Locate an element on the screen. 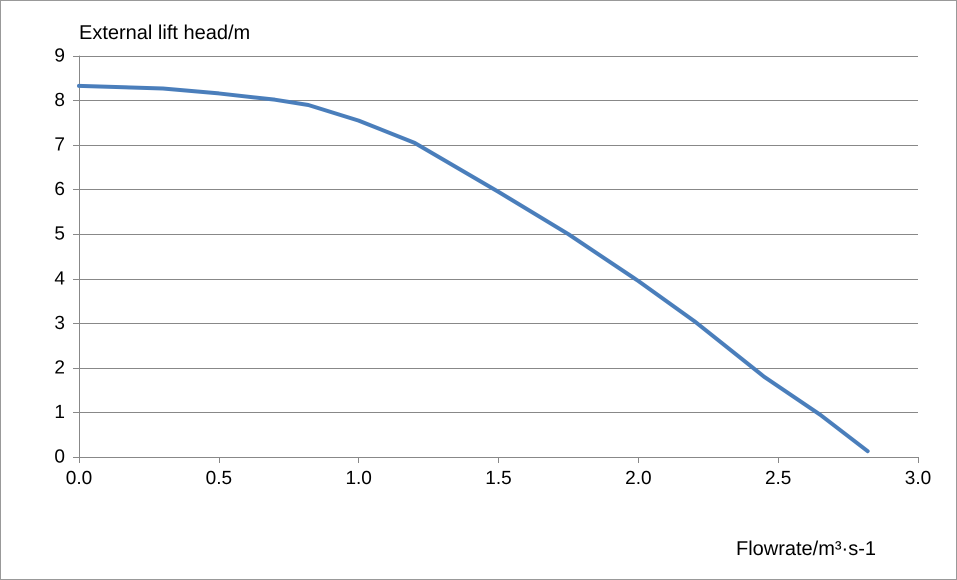 The height and width of the screenshot is (580, 957). y-tick-label: 5 is located at coordinates (59, 234).